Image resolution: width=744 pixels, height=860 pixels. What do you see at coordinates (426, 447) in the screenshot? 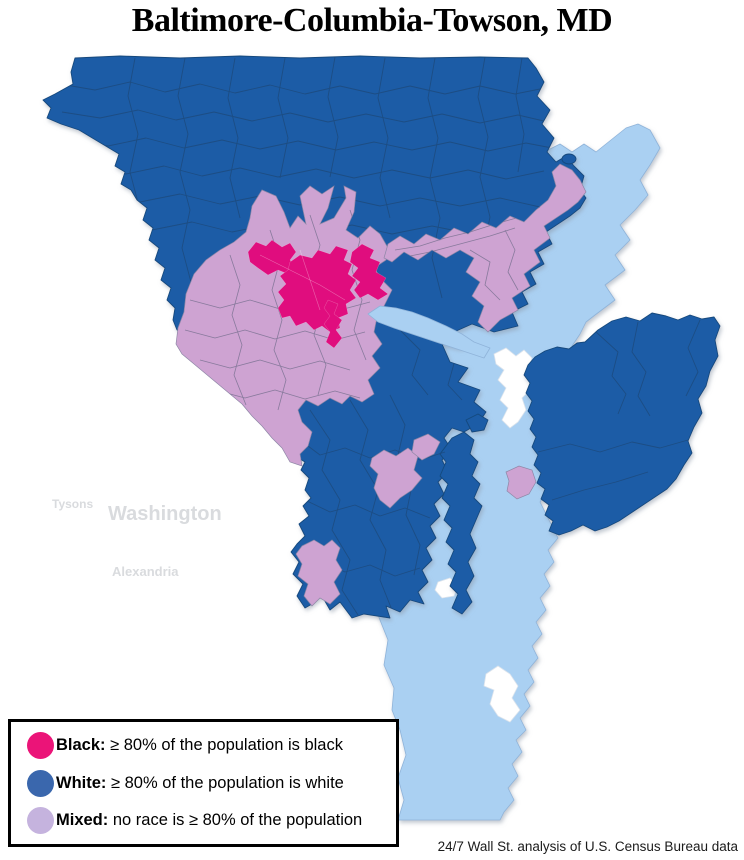
I see `mixed-tract-coastal` at bounding box center [426, 447].